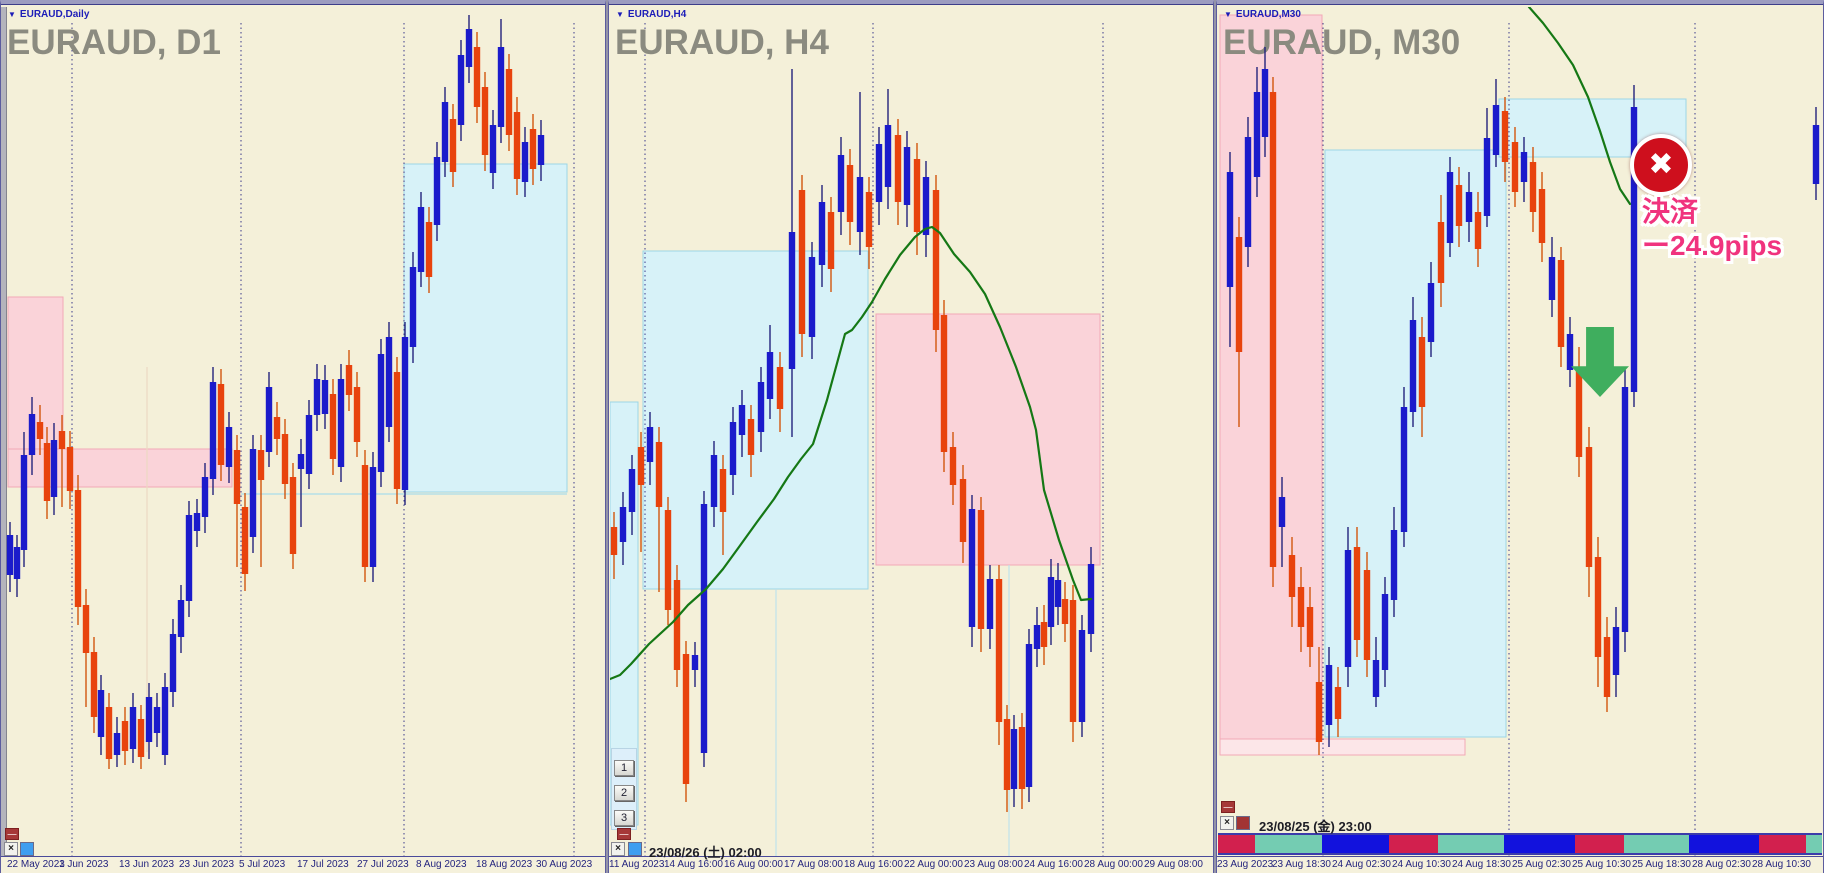 The width and height of the screenshot is (1824, 873). What do you see at coordinates (1712, 245) in the screenshot?
I see `exit-annotation-line2: ー24.9pips` at bounding box center [1712, 245].